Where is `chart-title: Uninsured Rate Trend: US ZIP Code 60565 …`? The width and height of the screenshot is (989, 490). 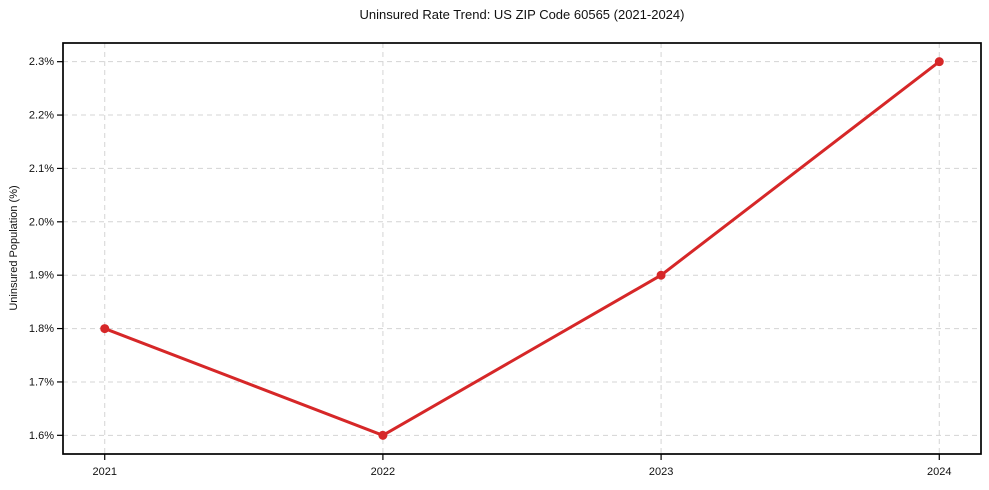
chart-title: Uninsured Rate Trend: US ZIP Code 60565 … is located at coordinates (522, 14).